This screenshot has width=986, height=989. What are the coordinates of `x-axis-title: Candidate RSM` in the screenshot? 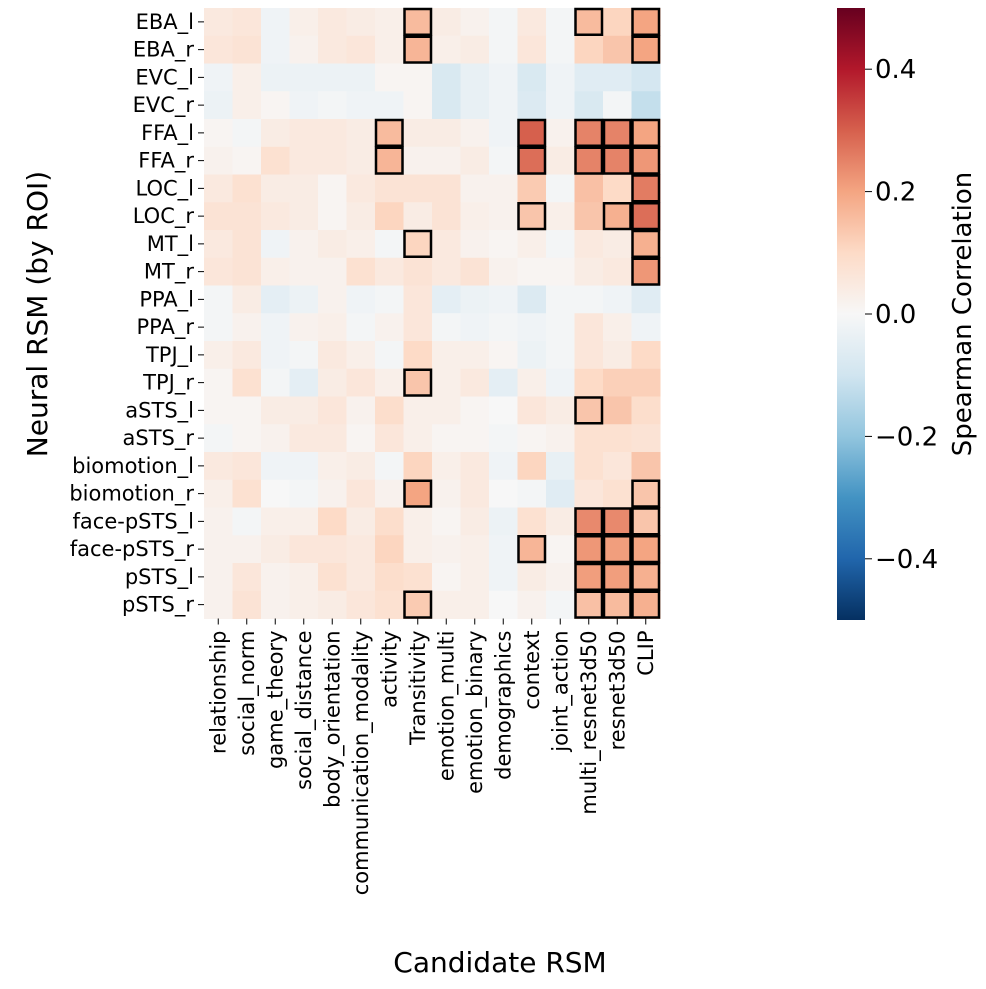 It's located at (499, 962).